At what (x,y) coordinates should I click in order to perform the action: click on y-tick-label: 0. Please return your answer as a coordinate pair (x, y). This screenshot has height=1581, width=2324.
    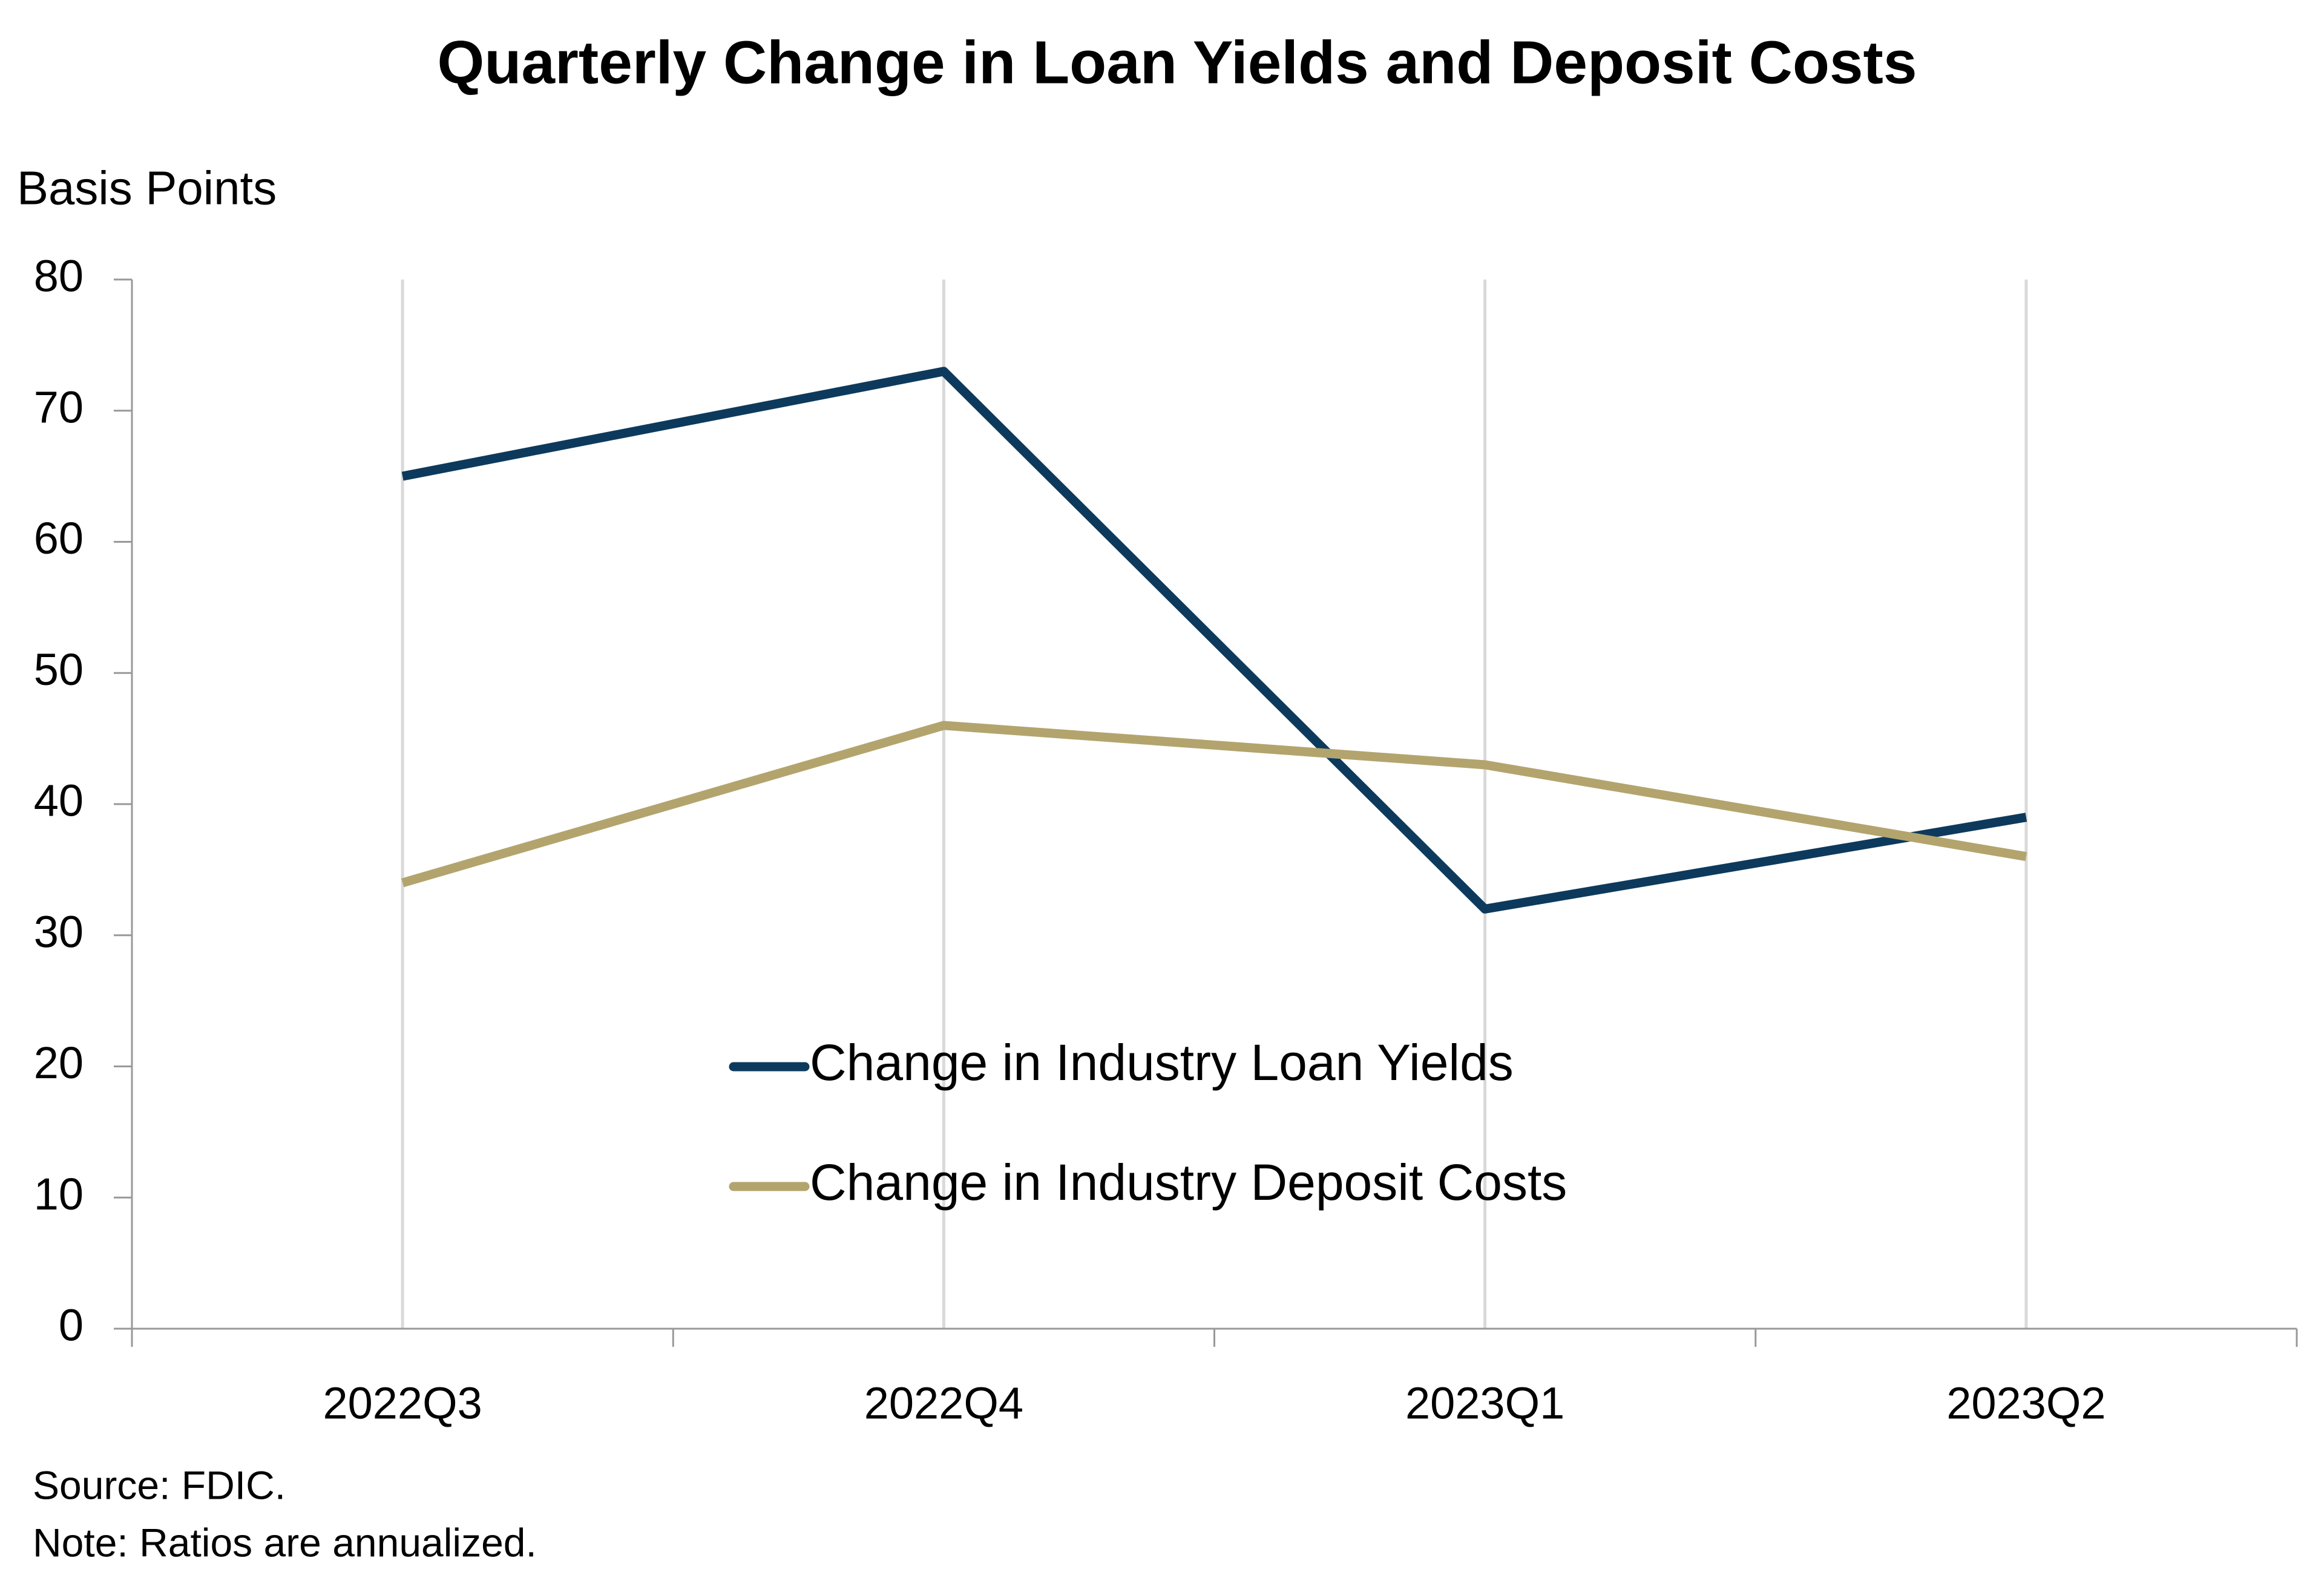
    Looking at the image, I should click on (71, 1325).